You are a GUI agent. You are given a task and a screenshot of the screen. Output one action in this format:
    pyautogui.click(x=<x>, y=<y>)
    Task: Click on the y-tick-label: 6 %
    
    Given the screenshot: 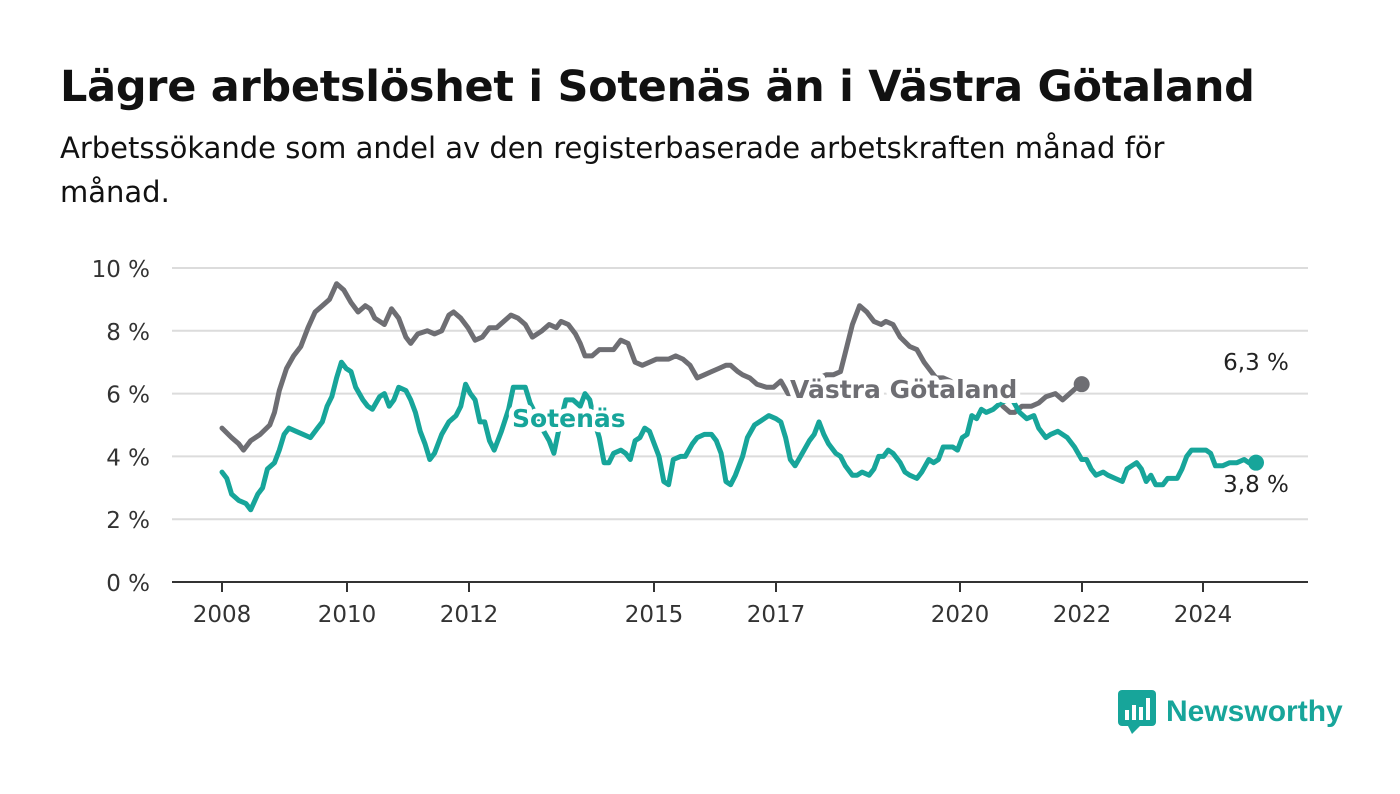 What is the action you would take?
    pyautogui.click(x=128, y=396)
    